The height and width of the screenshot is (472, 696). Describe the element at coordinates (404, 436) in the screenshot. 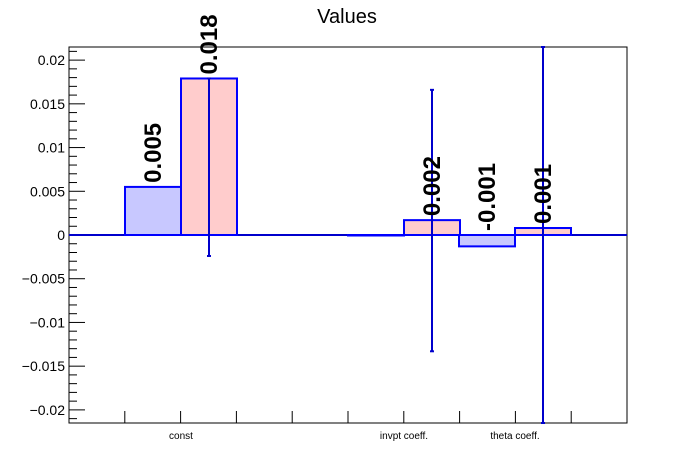

I see `x-category-label: invpt coeff.` at that location.